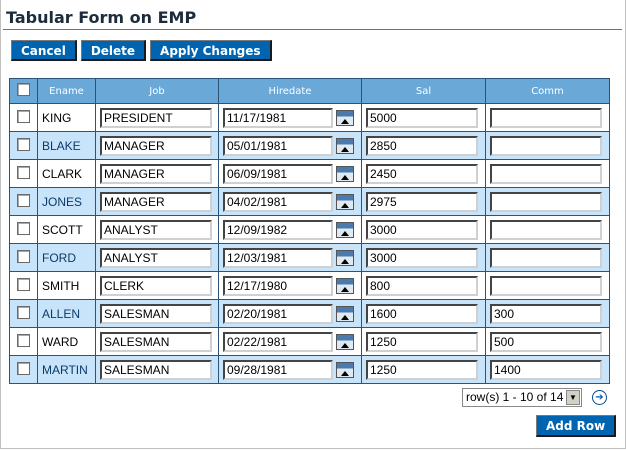 This screenshot has height=450, width=626. I want to click on comm-cell: 300, so click(547, 313).